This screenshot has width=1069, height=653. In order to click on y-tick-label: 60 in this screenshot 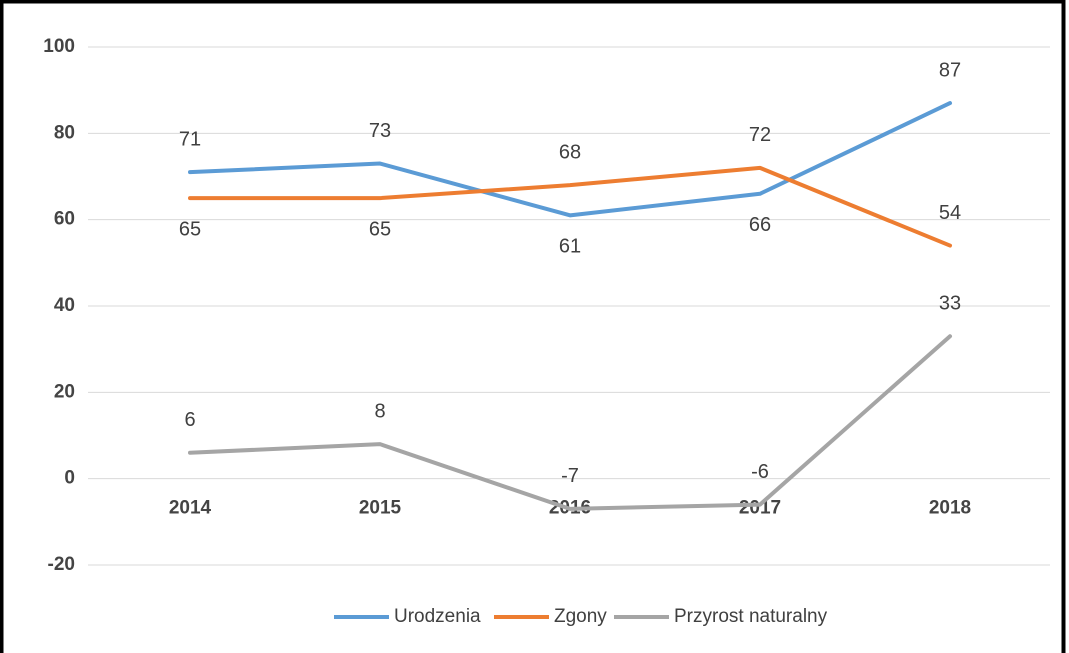, I will do `click(64, 219)`.